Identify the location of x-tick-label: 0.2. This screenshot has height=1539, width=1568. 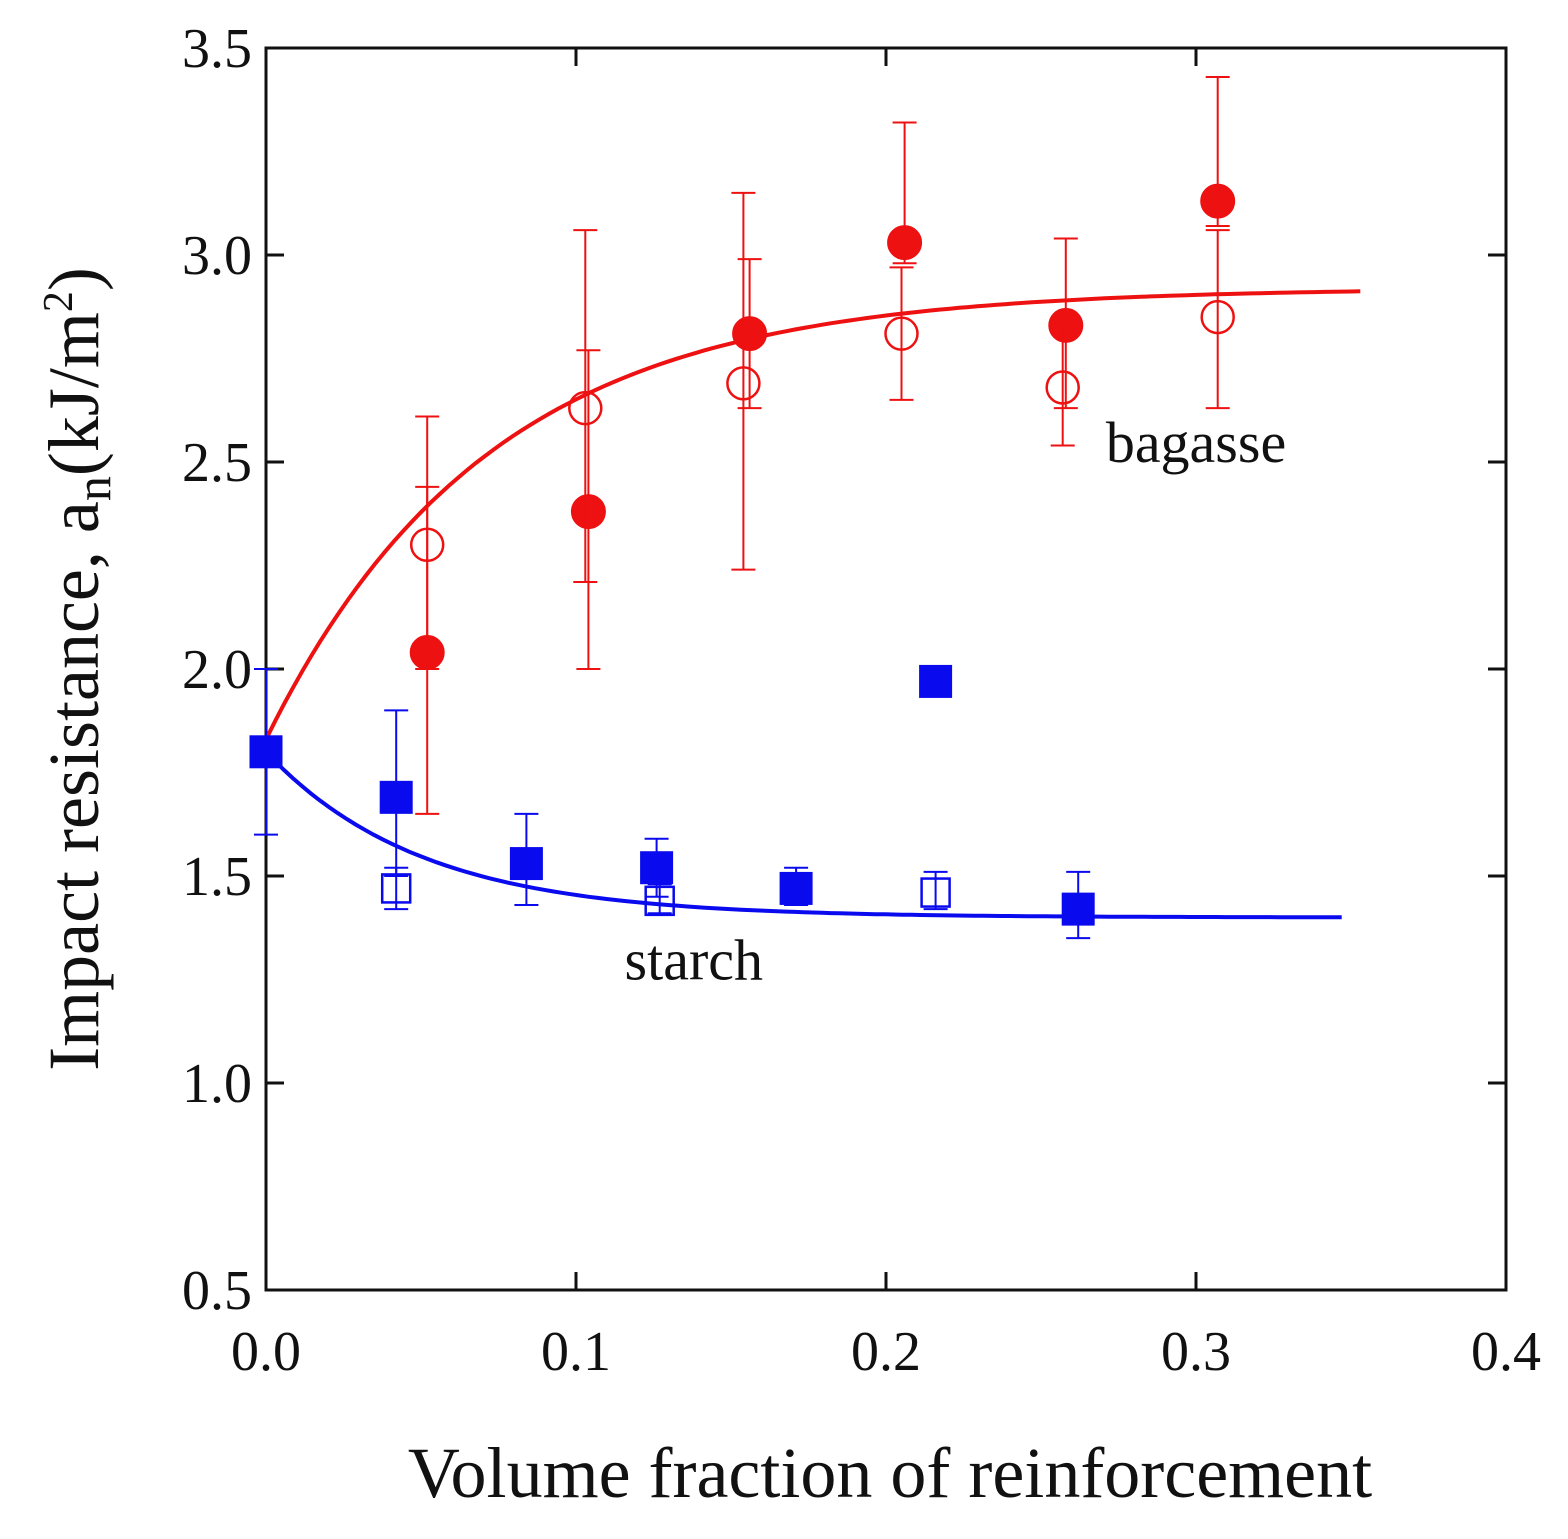
(886, 1352).